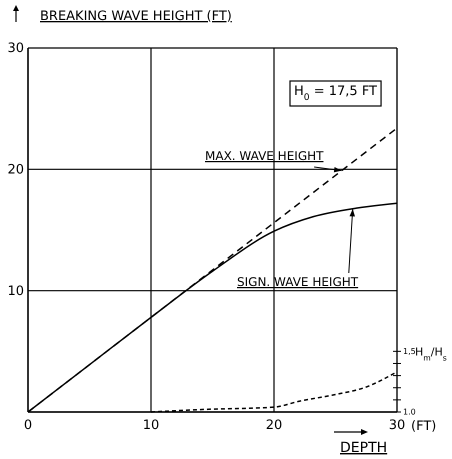  I want to click on y2-axis-title: H$_{m}$/H$_{s}$, so click(431, 353).